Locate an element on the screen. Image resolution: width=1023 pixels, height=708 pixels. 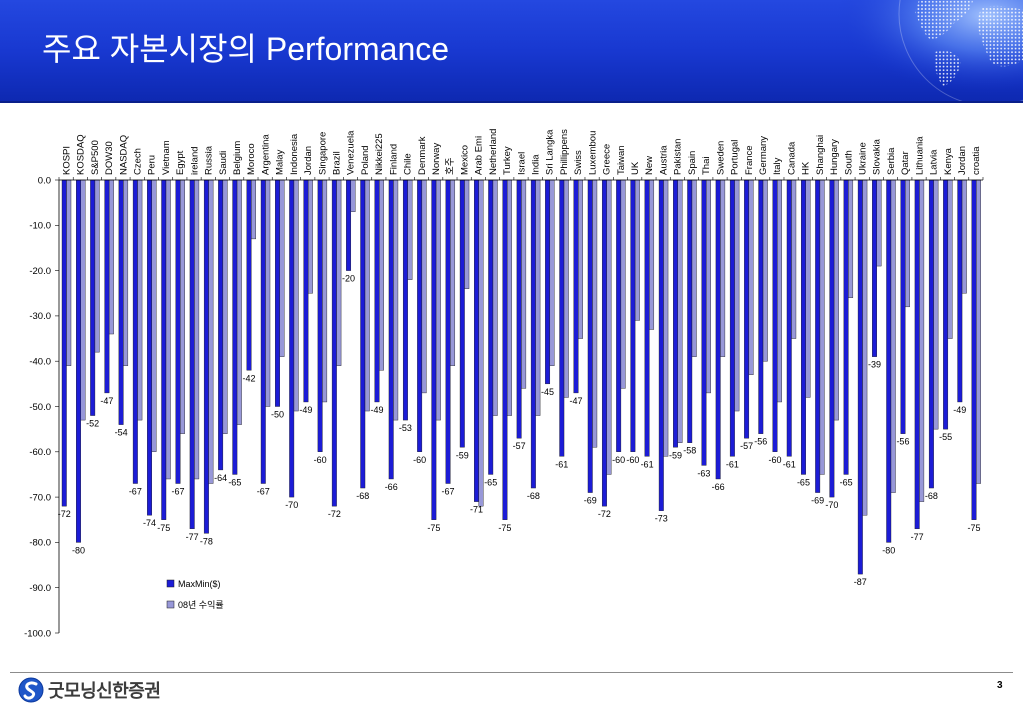
x-tick-label: South is located at coordinates (848, 162).